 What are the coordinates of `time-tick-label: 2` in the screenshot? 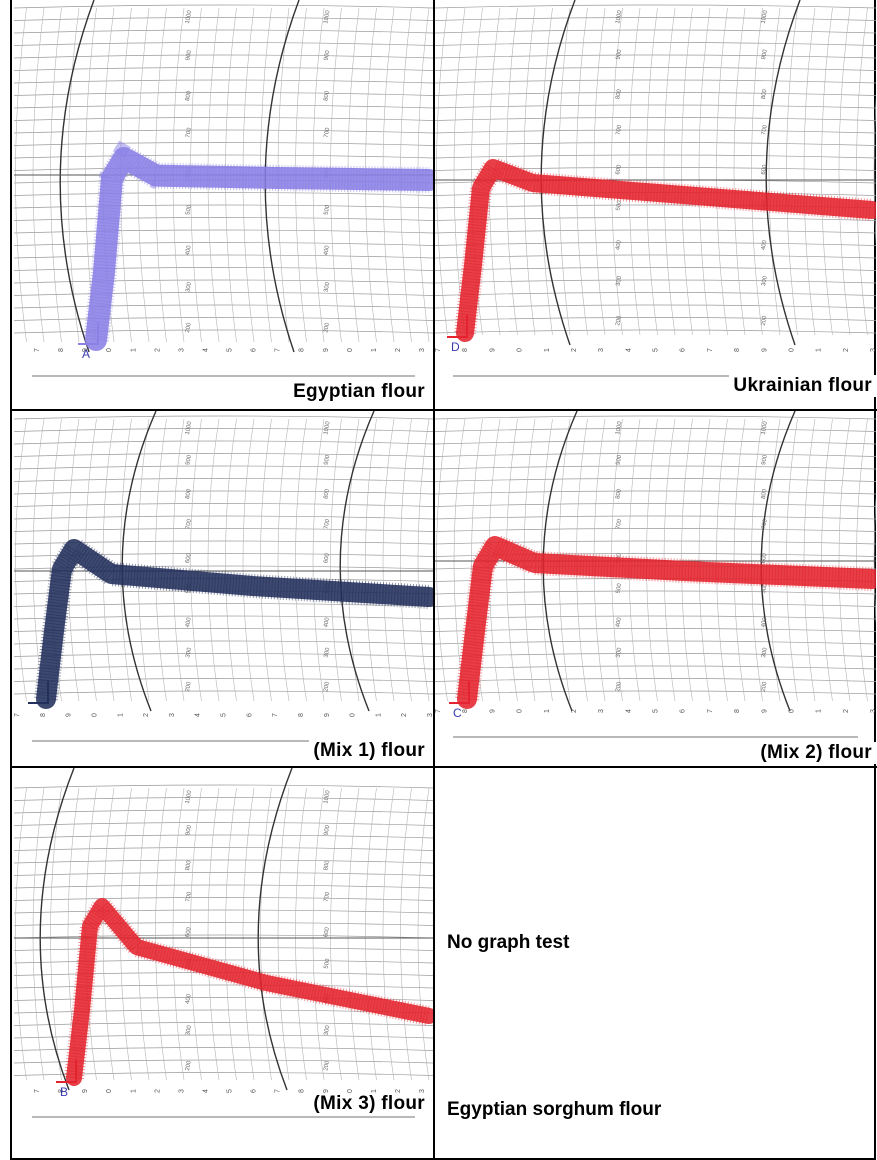 It's located at (146, 715).